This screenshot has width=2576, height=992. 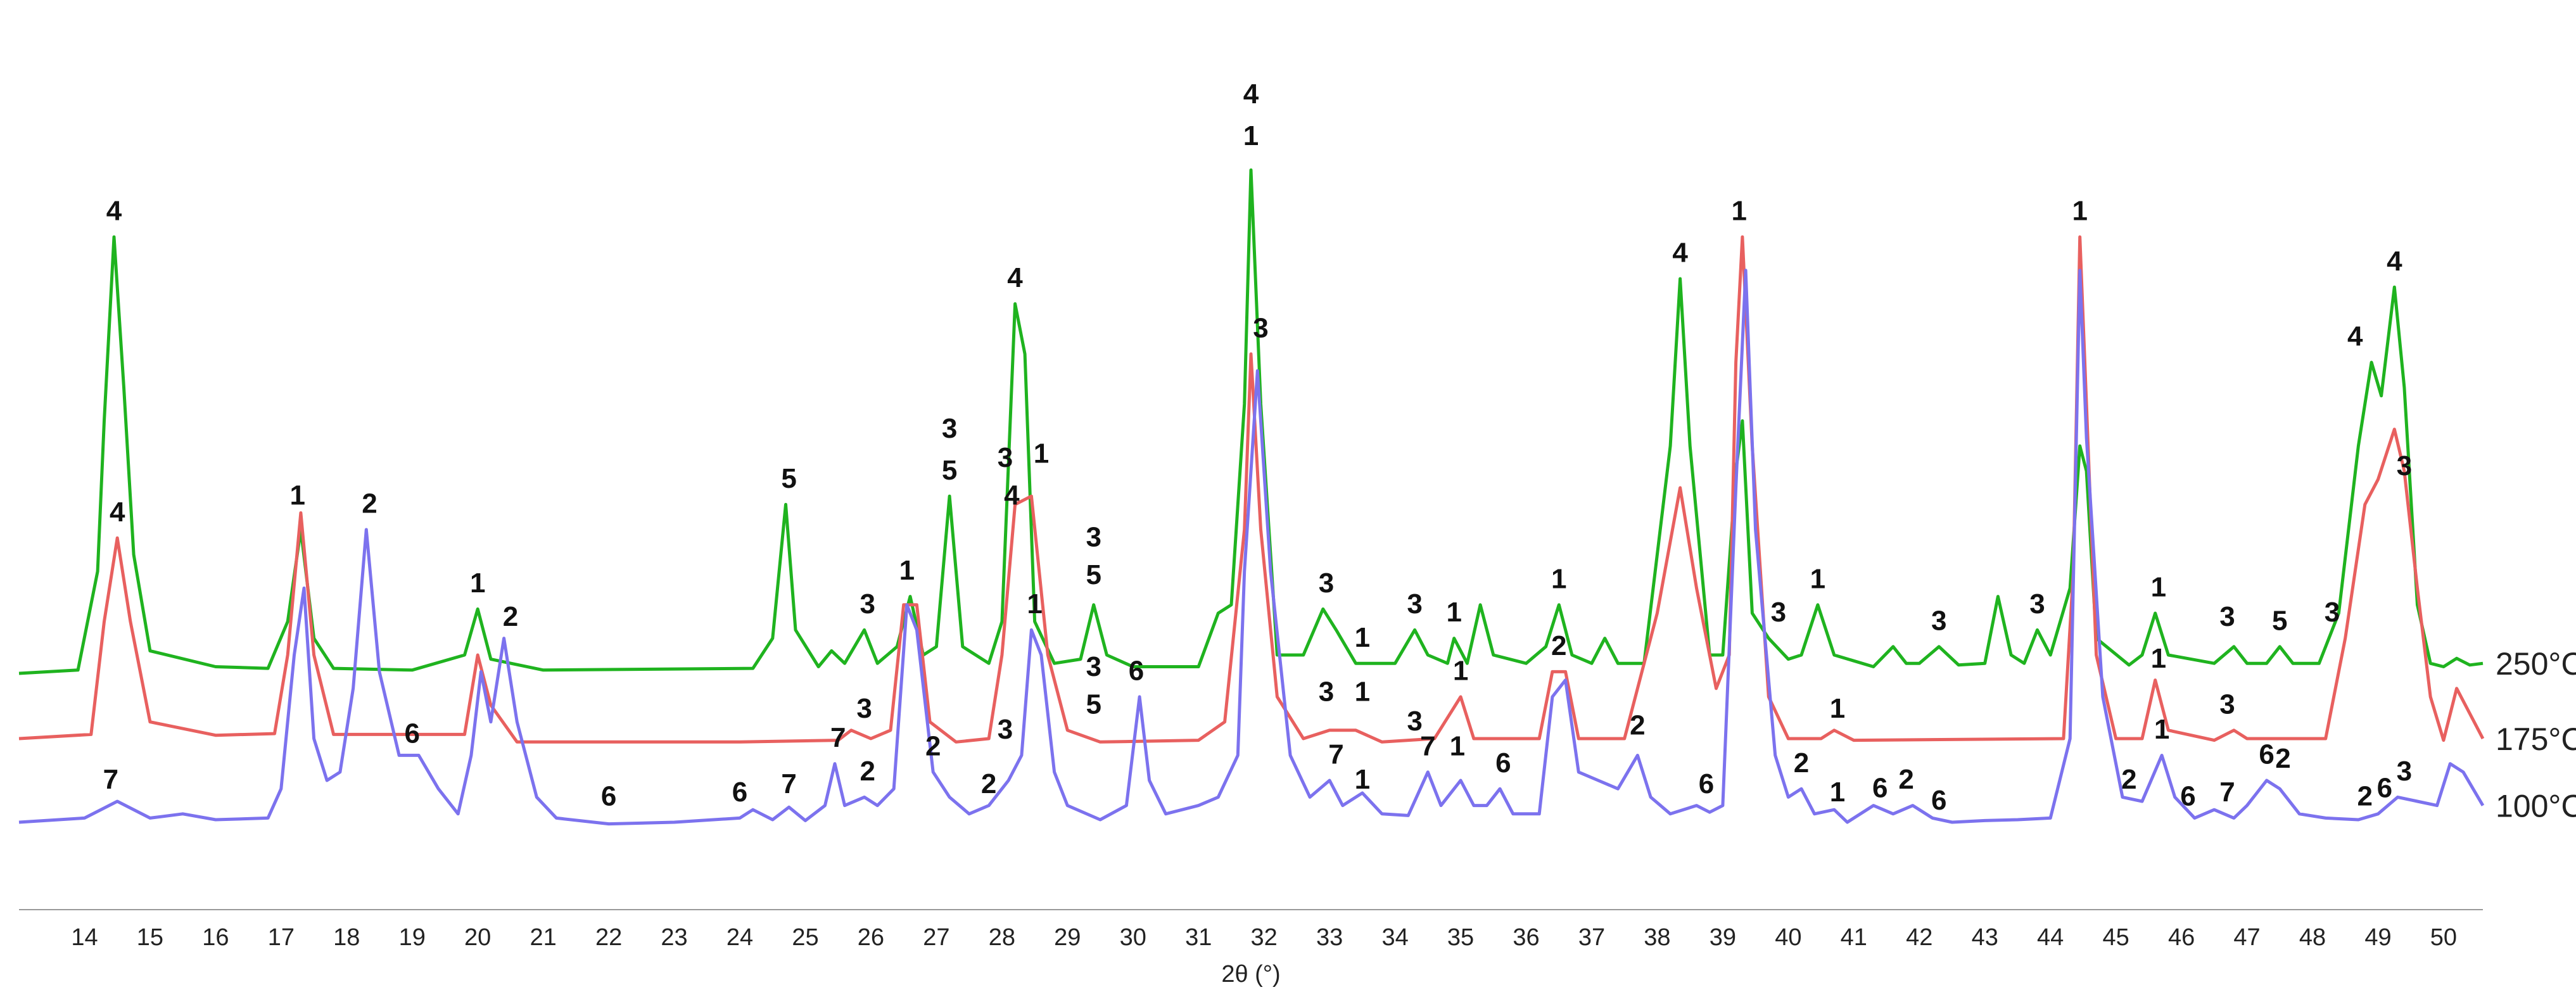 I want to click on series-label-2: 100°C, so click(x=2536, y=807).